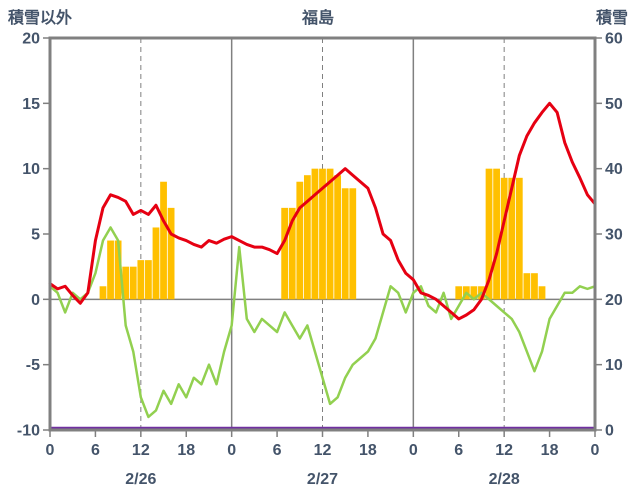 This screenshot has height=501, width=636. I want to click on left-tick-label: 0, so click(35, 300).